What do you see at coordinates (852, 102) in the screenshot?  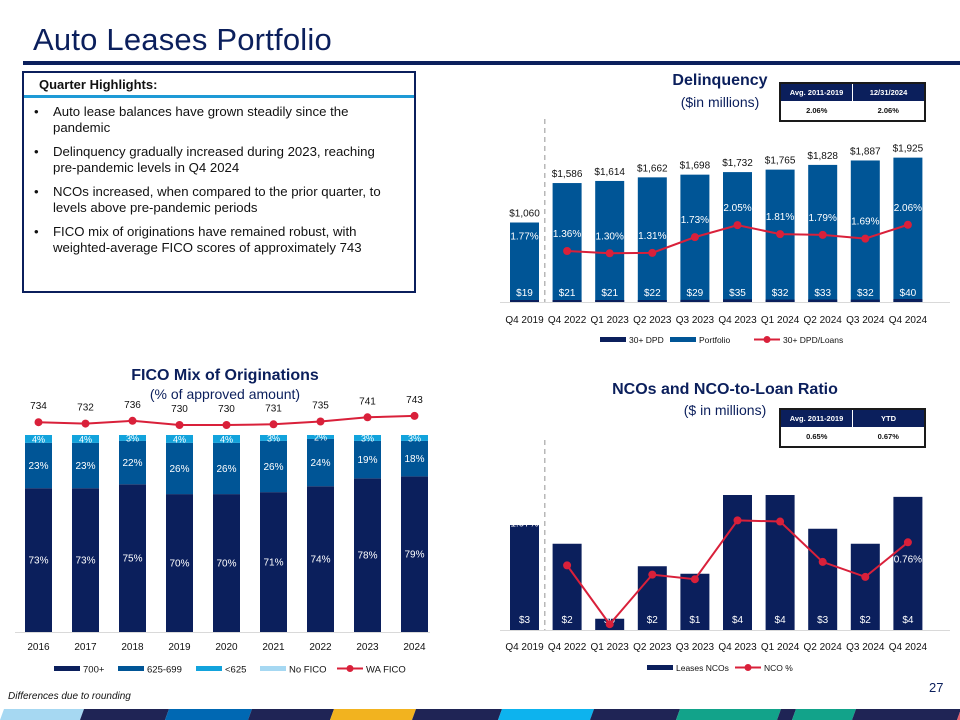 I see `delinquency-summary-table: Avg. 2011-2019 12/31/2024 2.06% 2.06%` at bounding box center [852, 102].